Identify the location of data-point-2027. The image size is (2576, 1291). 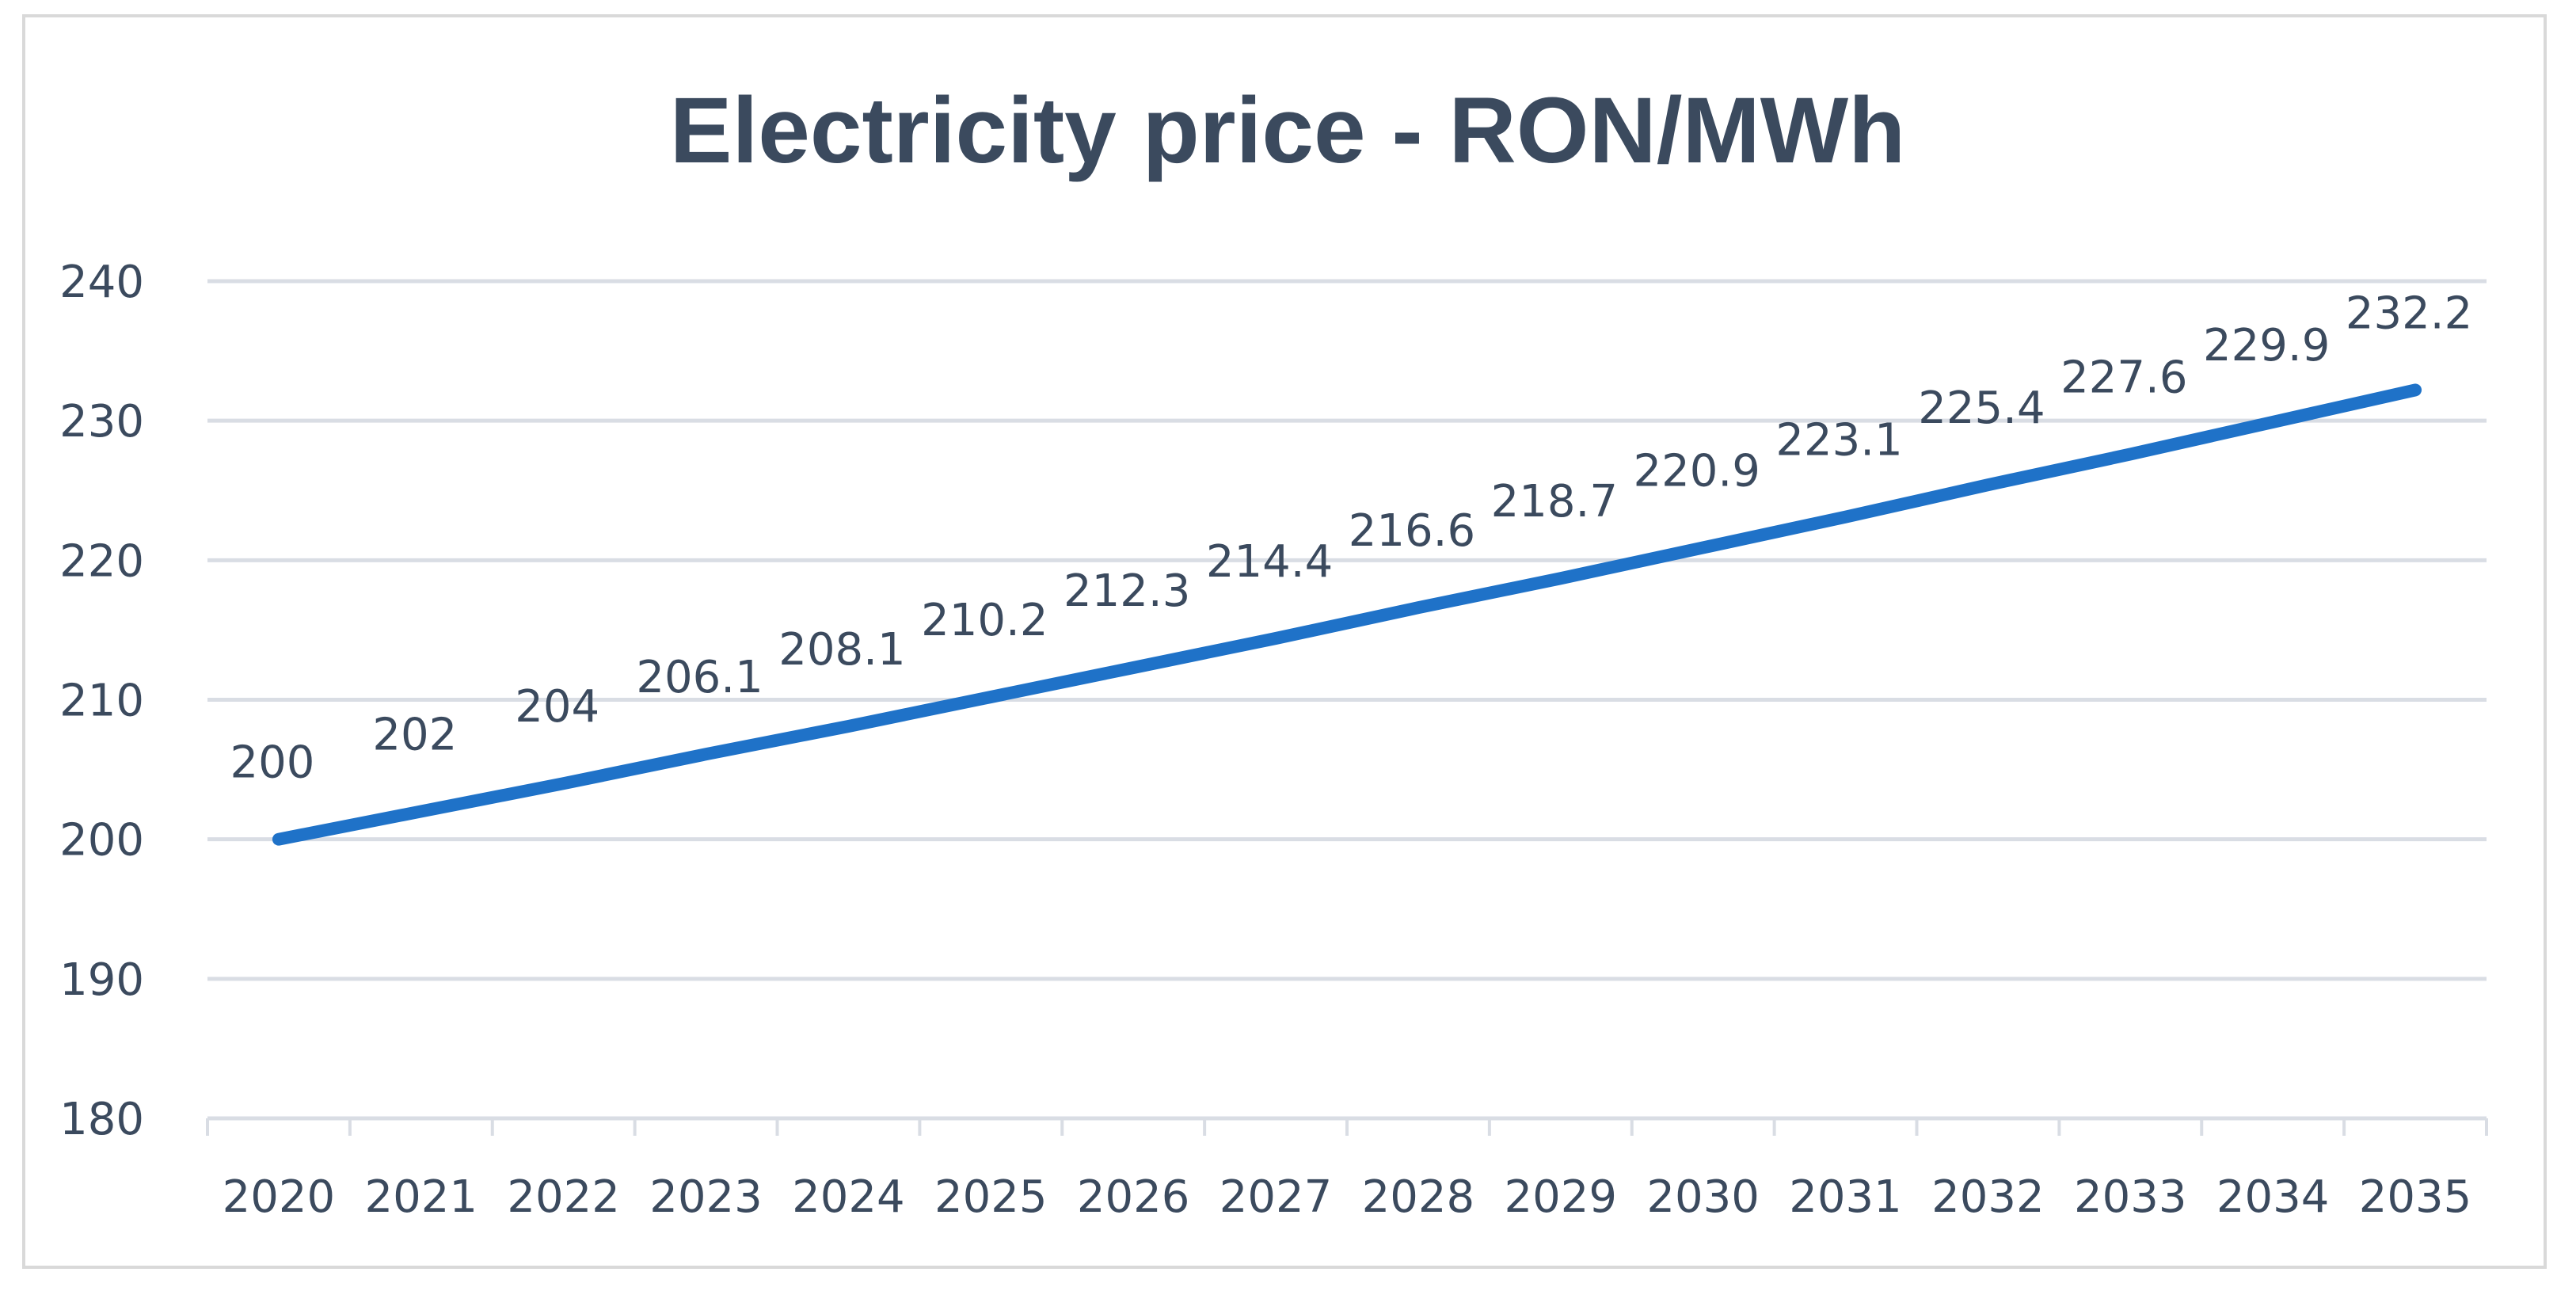
(1276, 638).